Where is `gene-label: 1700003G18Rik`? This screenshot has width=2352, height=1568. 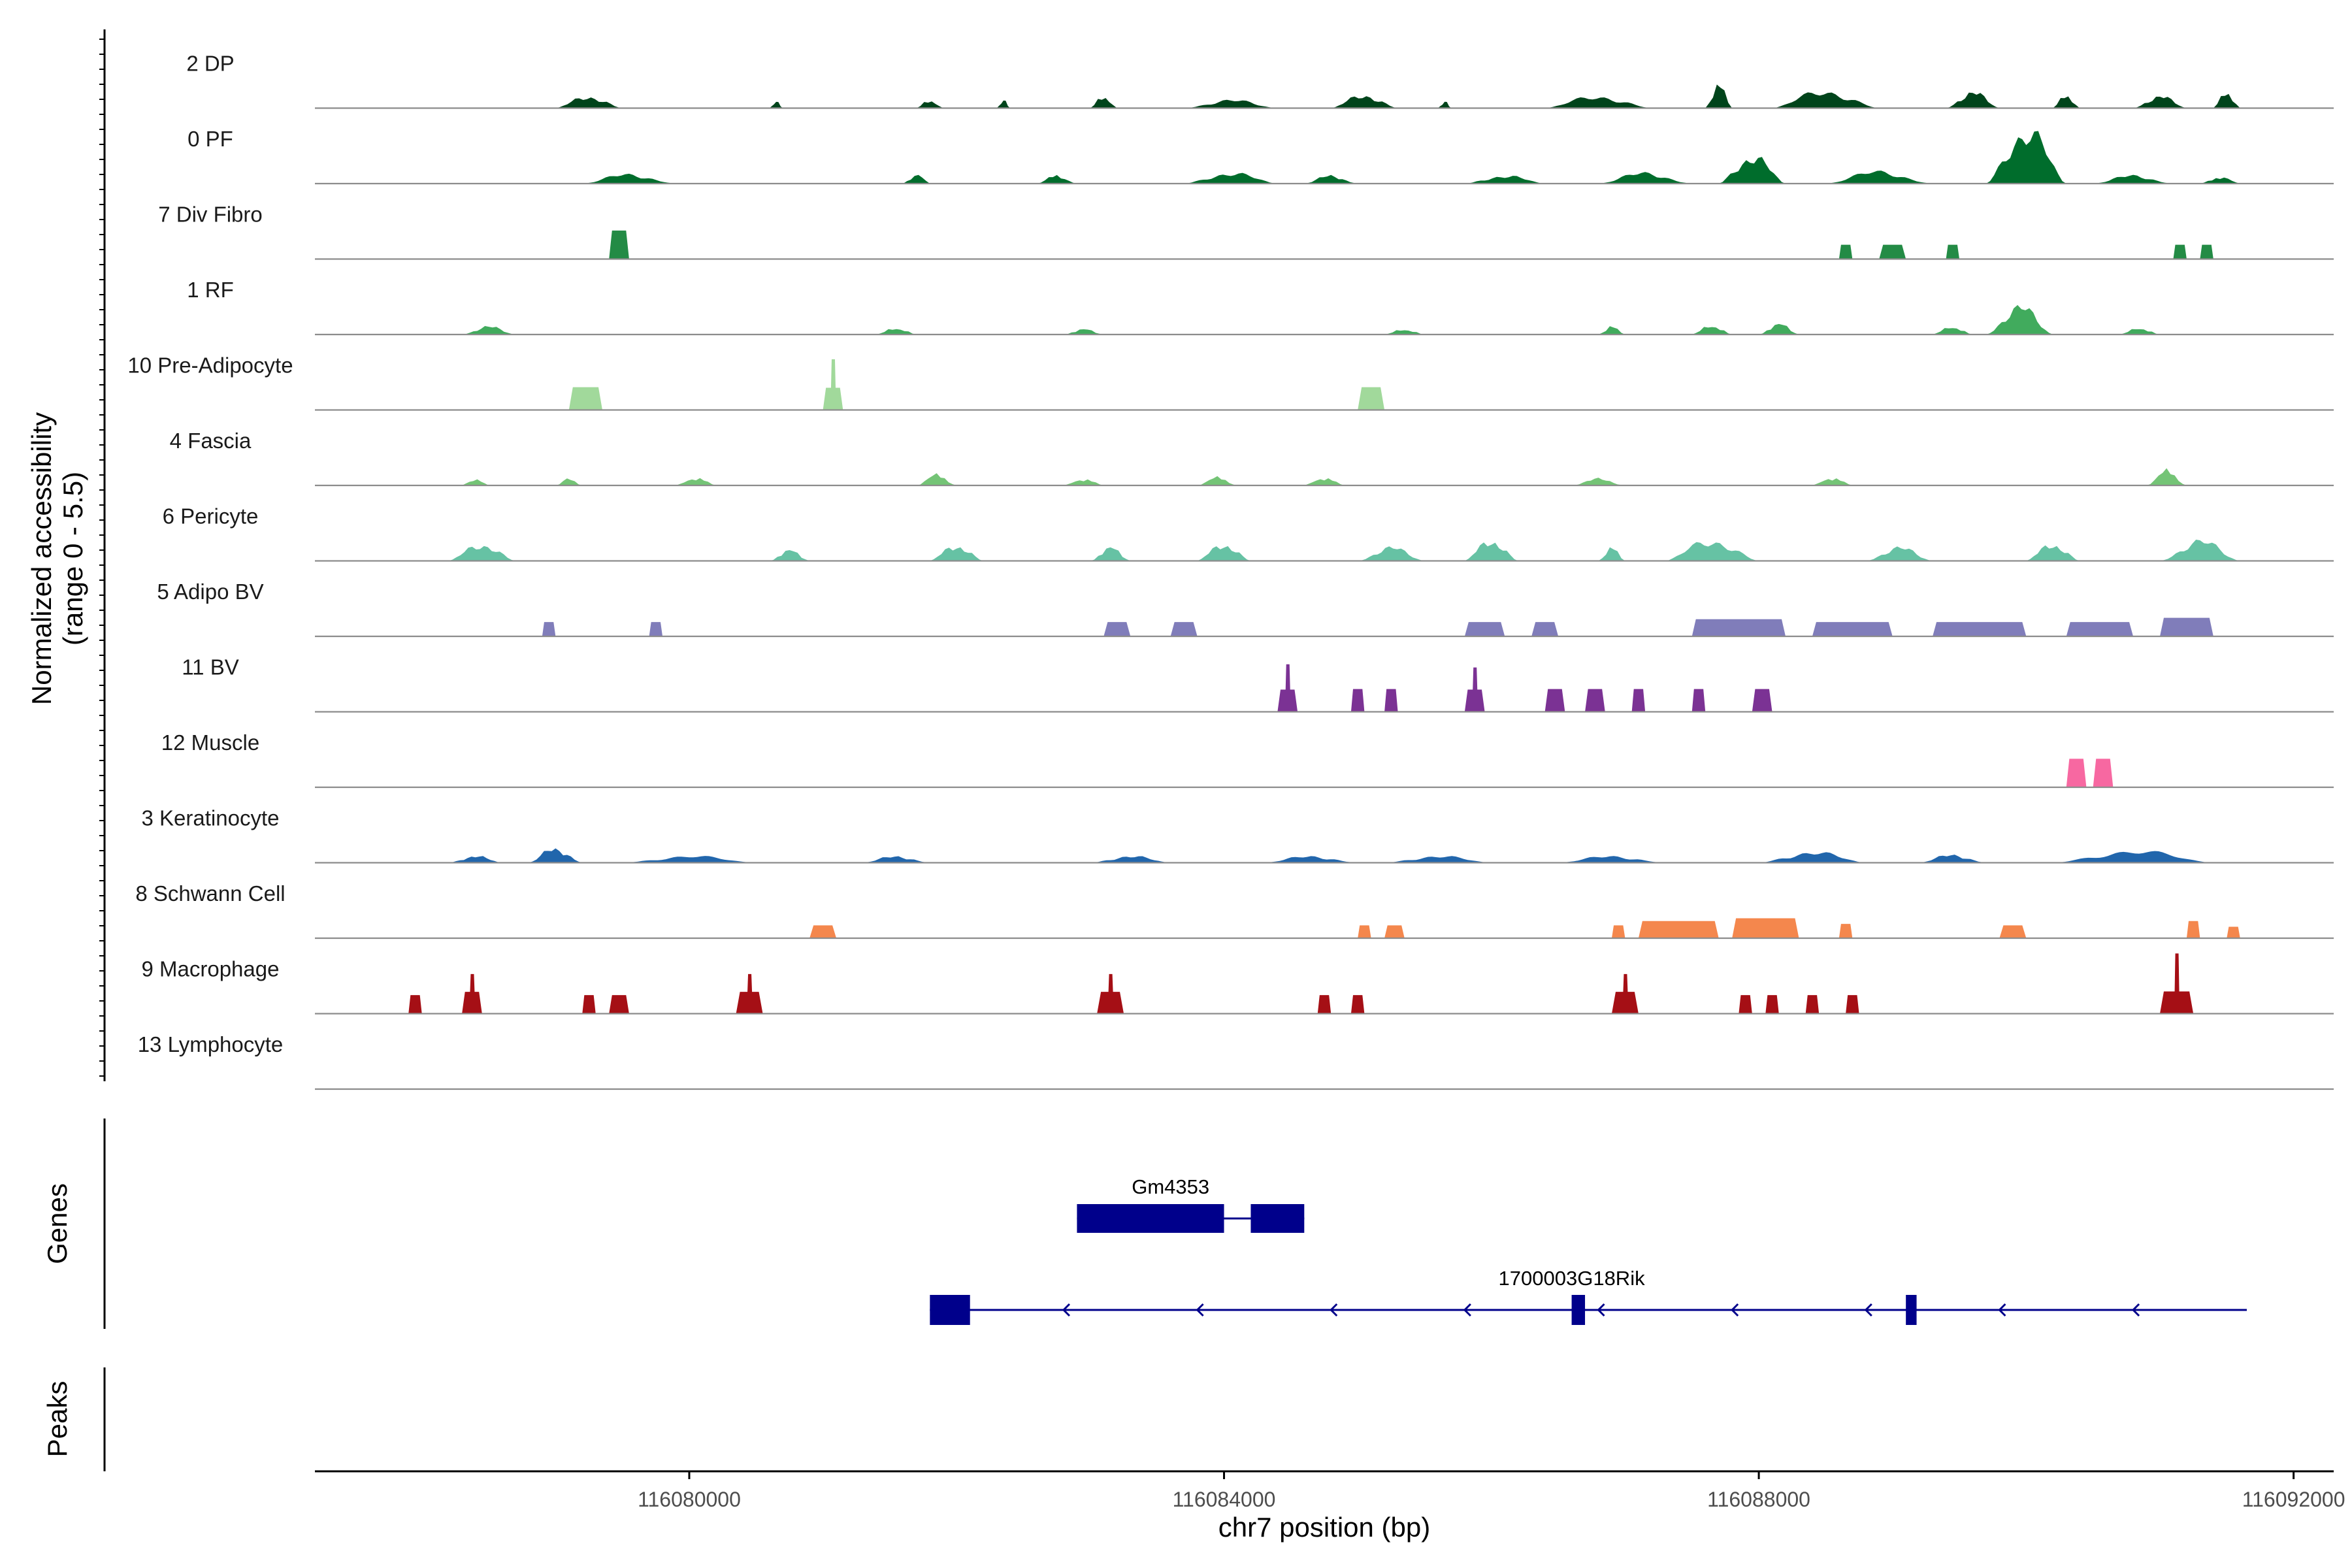 gene-label: 1700003G18Rik is located at coordinates (1572, 1278).